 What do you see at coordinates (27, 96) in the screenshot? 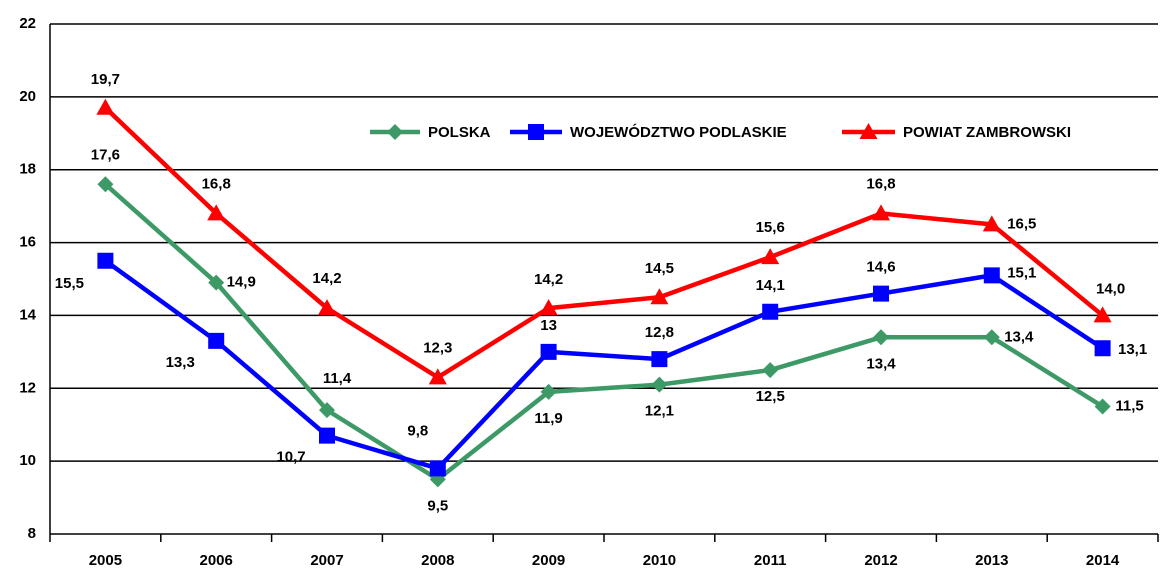
I see `y-tick-label: 20` at bounding box center [27, 96].